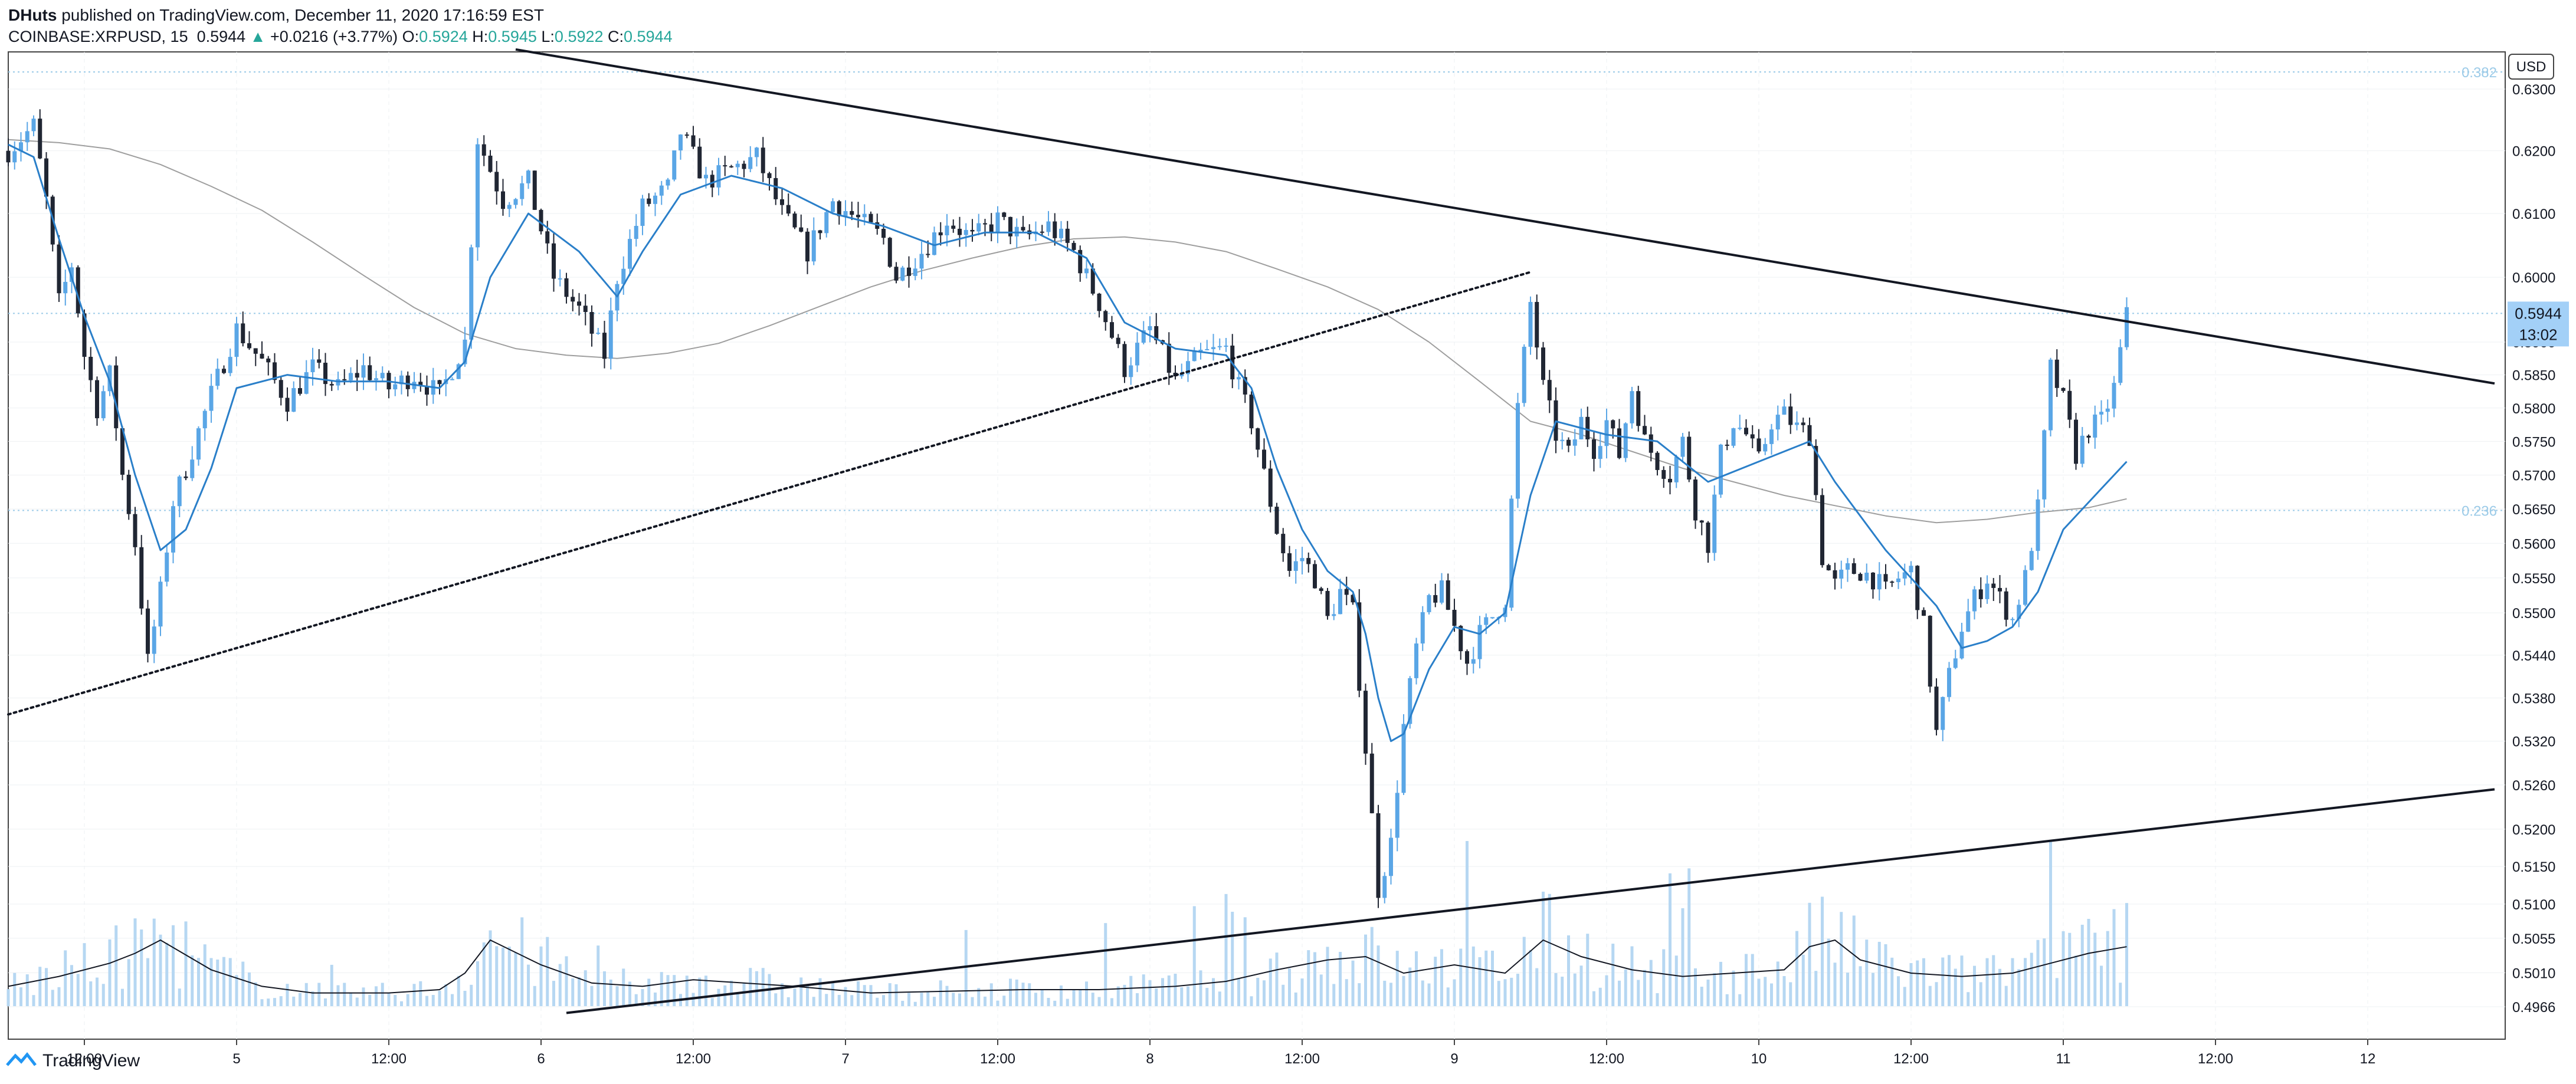  Describe the element at coordinates (2533, 409) in the screenshot. I see `price-tick-label: 0.5800` at that location.